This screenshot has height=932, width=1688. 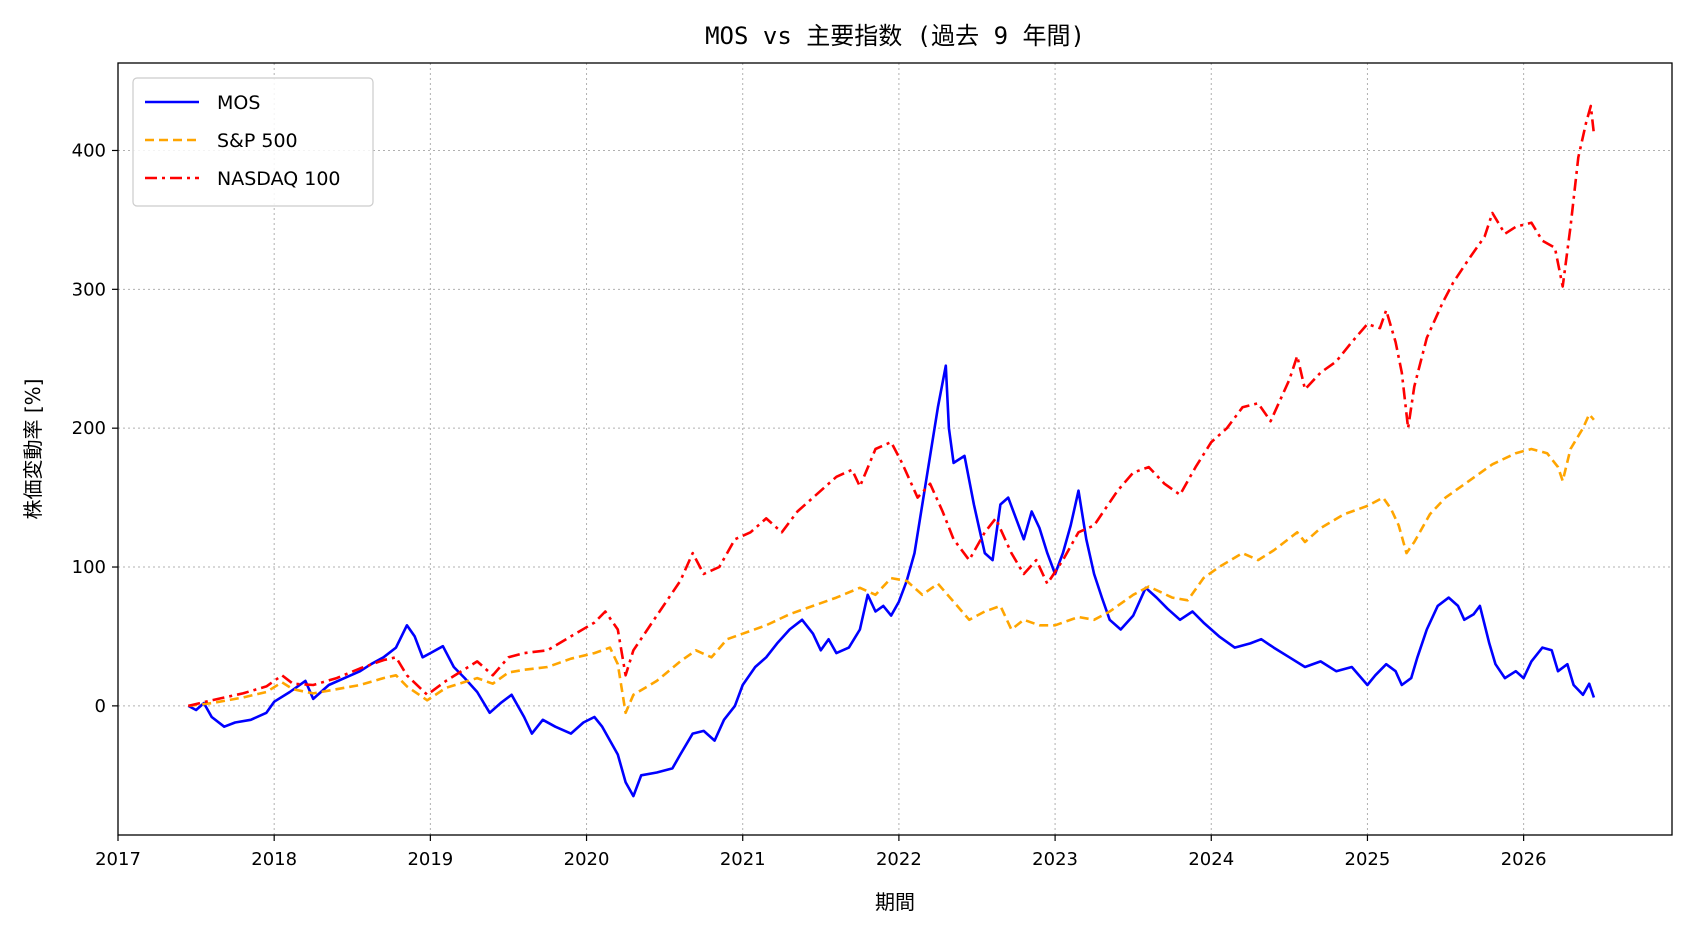 I want to click on y-axis: 0 100 200 300 400, so click(x=95, y=428).